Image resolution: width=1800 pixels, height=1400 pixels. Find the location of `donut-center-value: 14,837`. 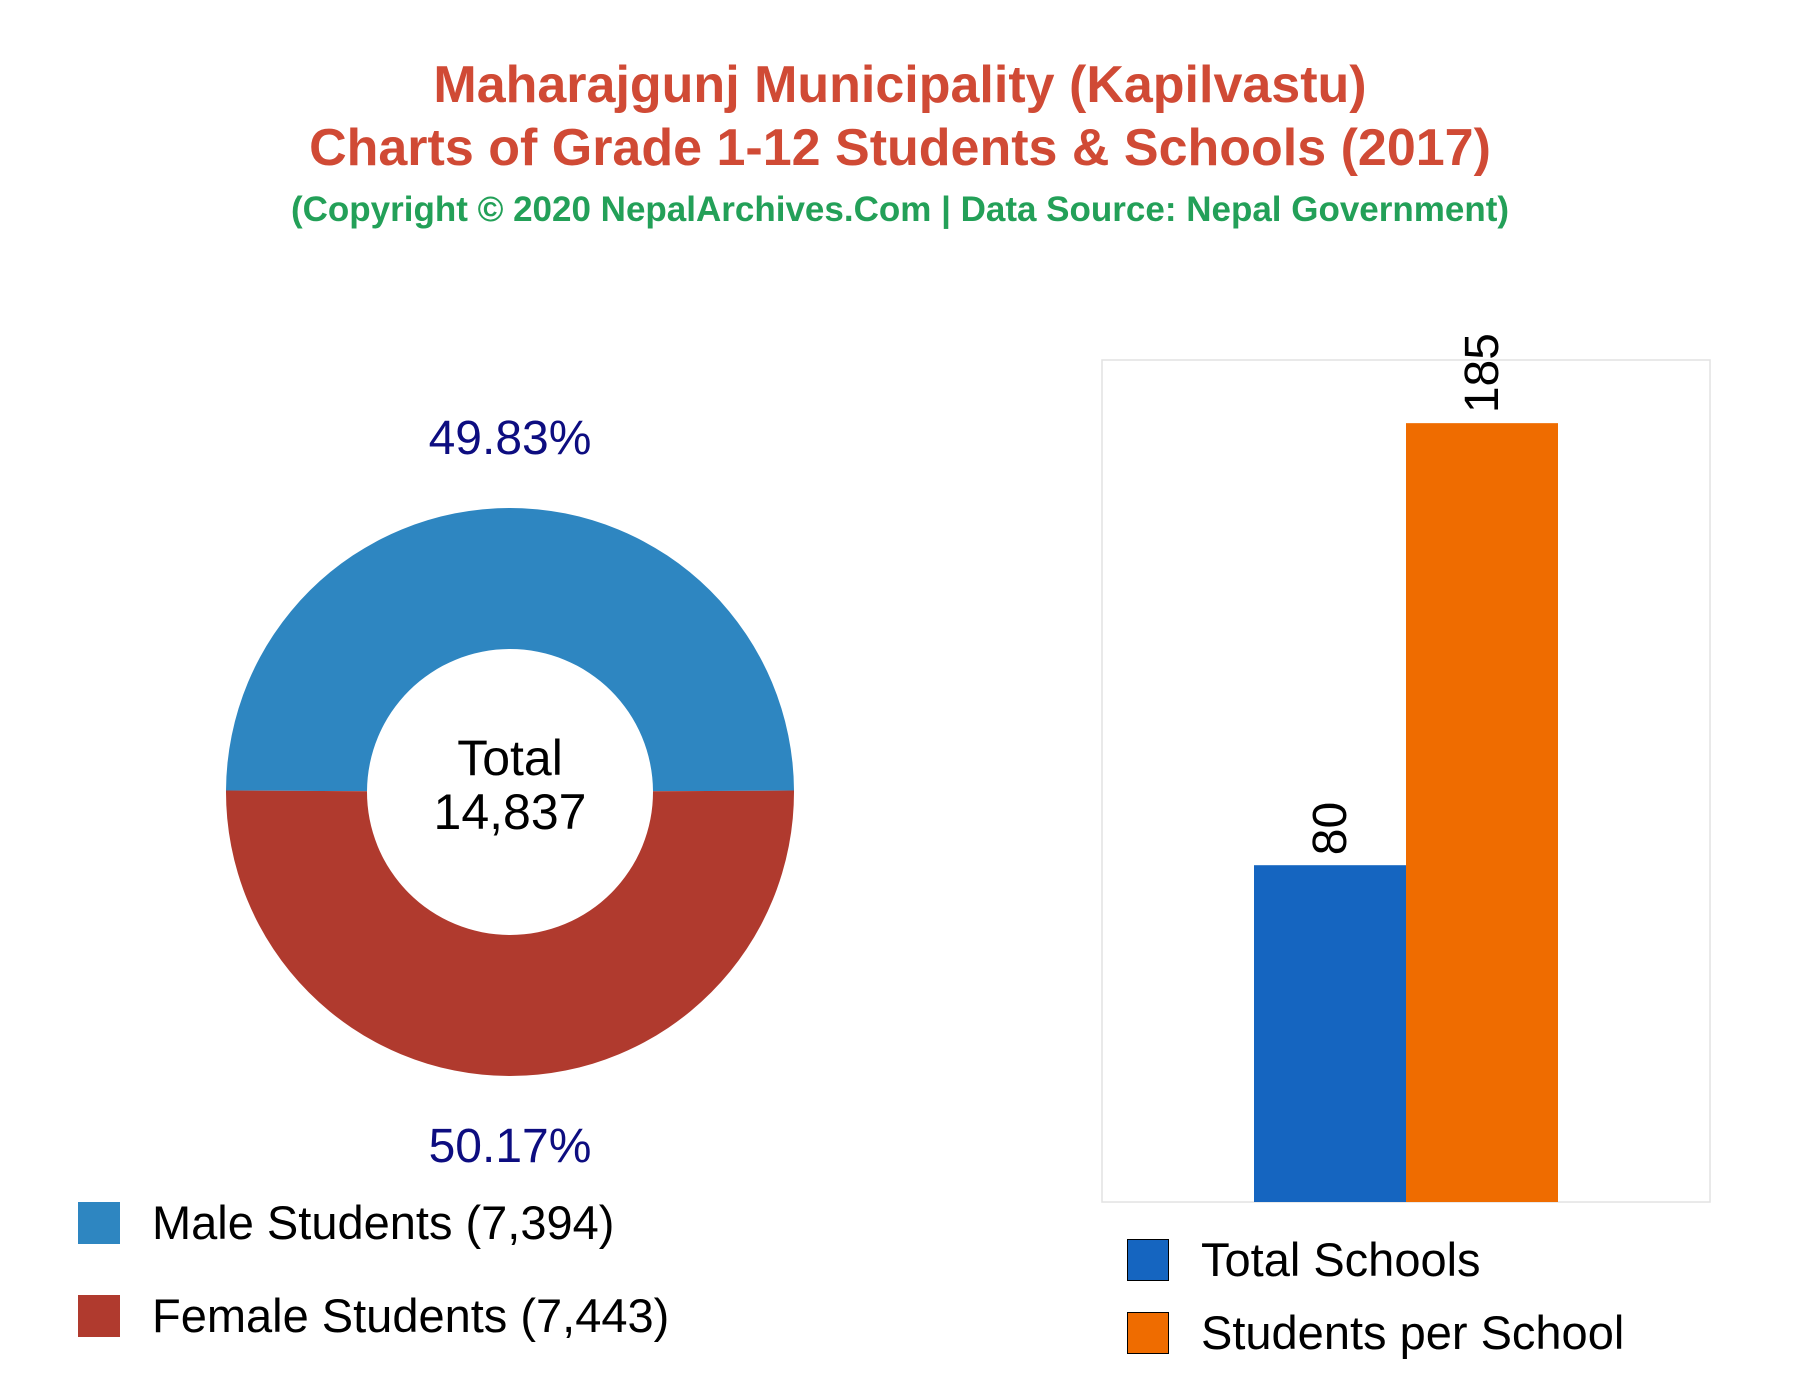

donut-center-value: 14,837 is located at coordinates (510, 812).